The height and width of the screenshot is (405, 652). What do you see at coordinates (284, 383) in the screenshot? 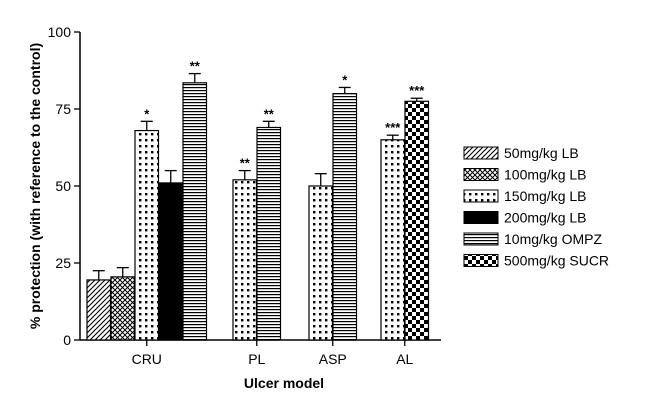
I see `x-axis-label: Ulcer model` at bounding box center [284, 383].